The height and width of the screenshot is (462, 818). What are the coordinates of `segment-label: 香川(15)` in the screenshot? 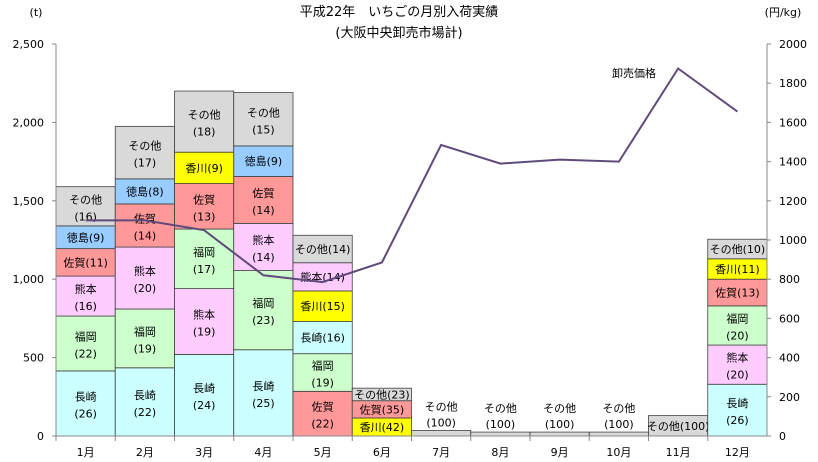 It's located at (322, 306).